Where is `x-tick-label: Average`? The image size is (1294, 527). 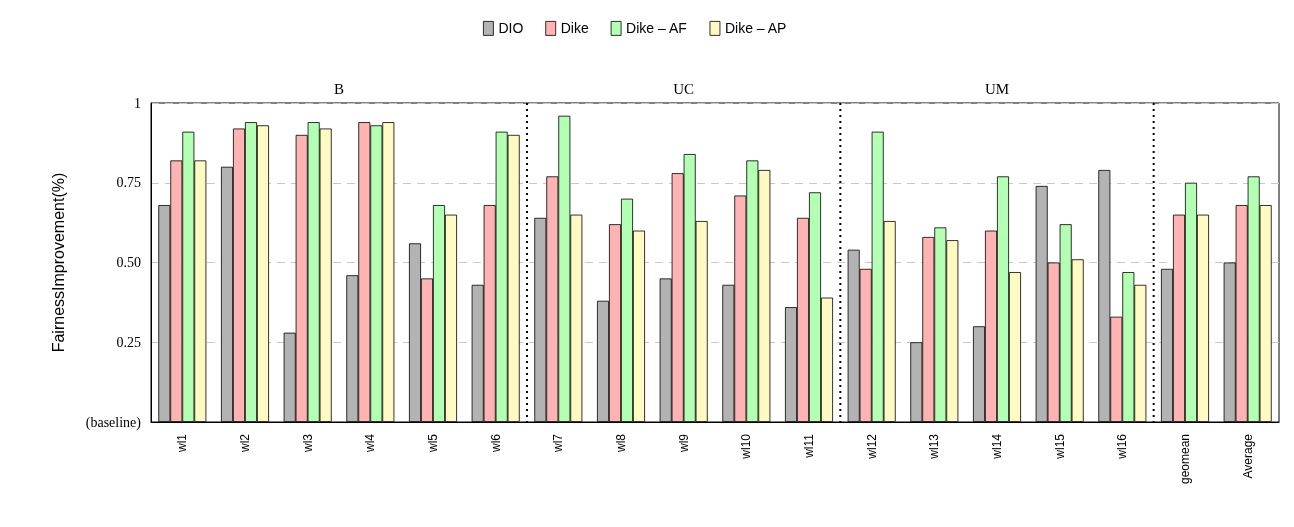 x-tick-label: Average is located at coordinates (1247, 456).